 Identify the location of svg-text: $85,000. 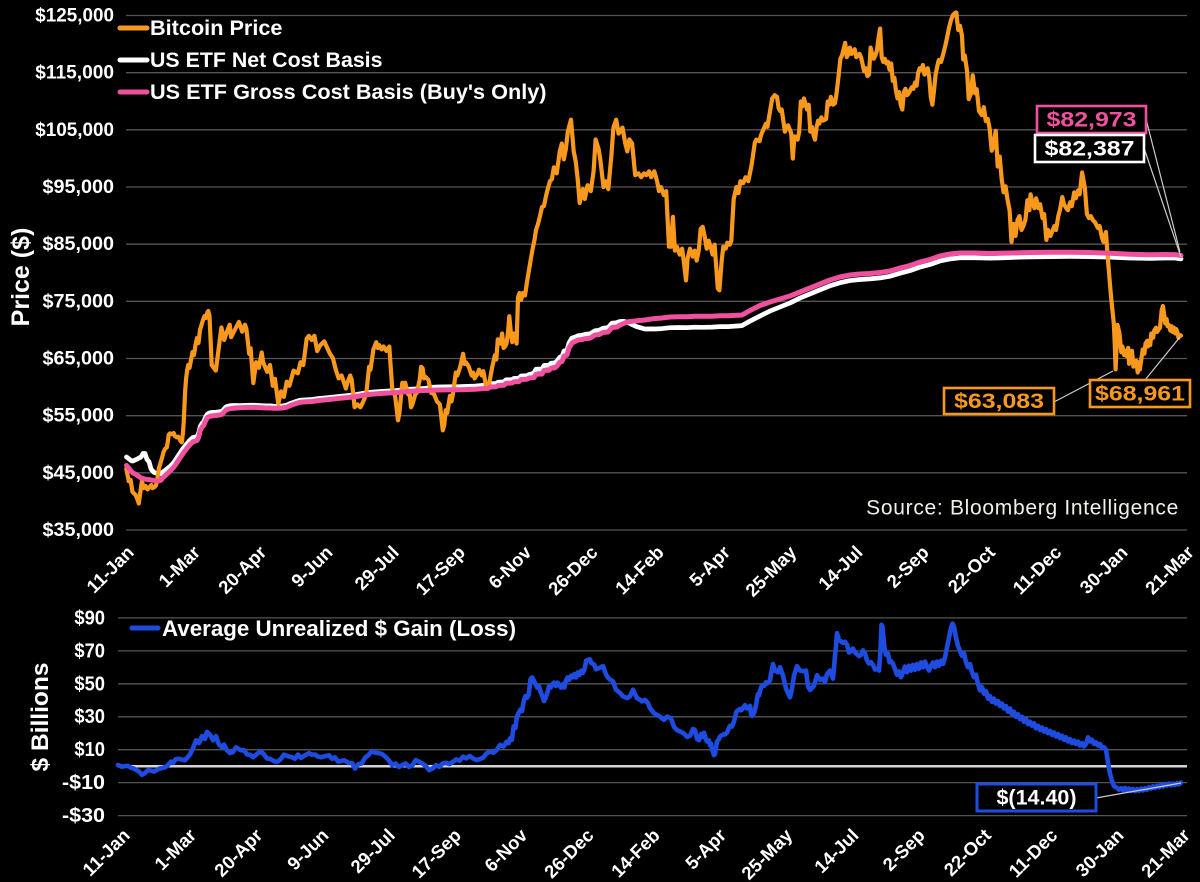
(79, 244).